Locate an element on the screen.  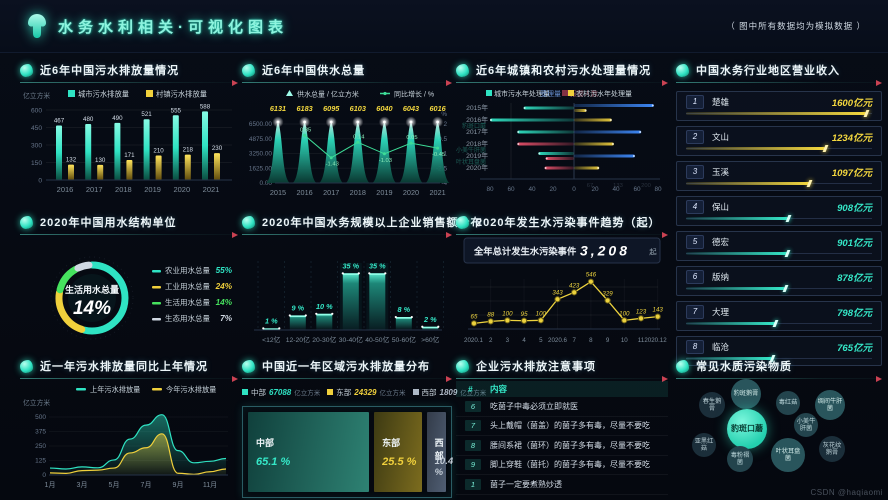
pollutant-bubble: 灰花纹鹅膏 is located at coordinates (832, 449).